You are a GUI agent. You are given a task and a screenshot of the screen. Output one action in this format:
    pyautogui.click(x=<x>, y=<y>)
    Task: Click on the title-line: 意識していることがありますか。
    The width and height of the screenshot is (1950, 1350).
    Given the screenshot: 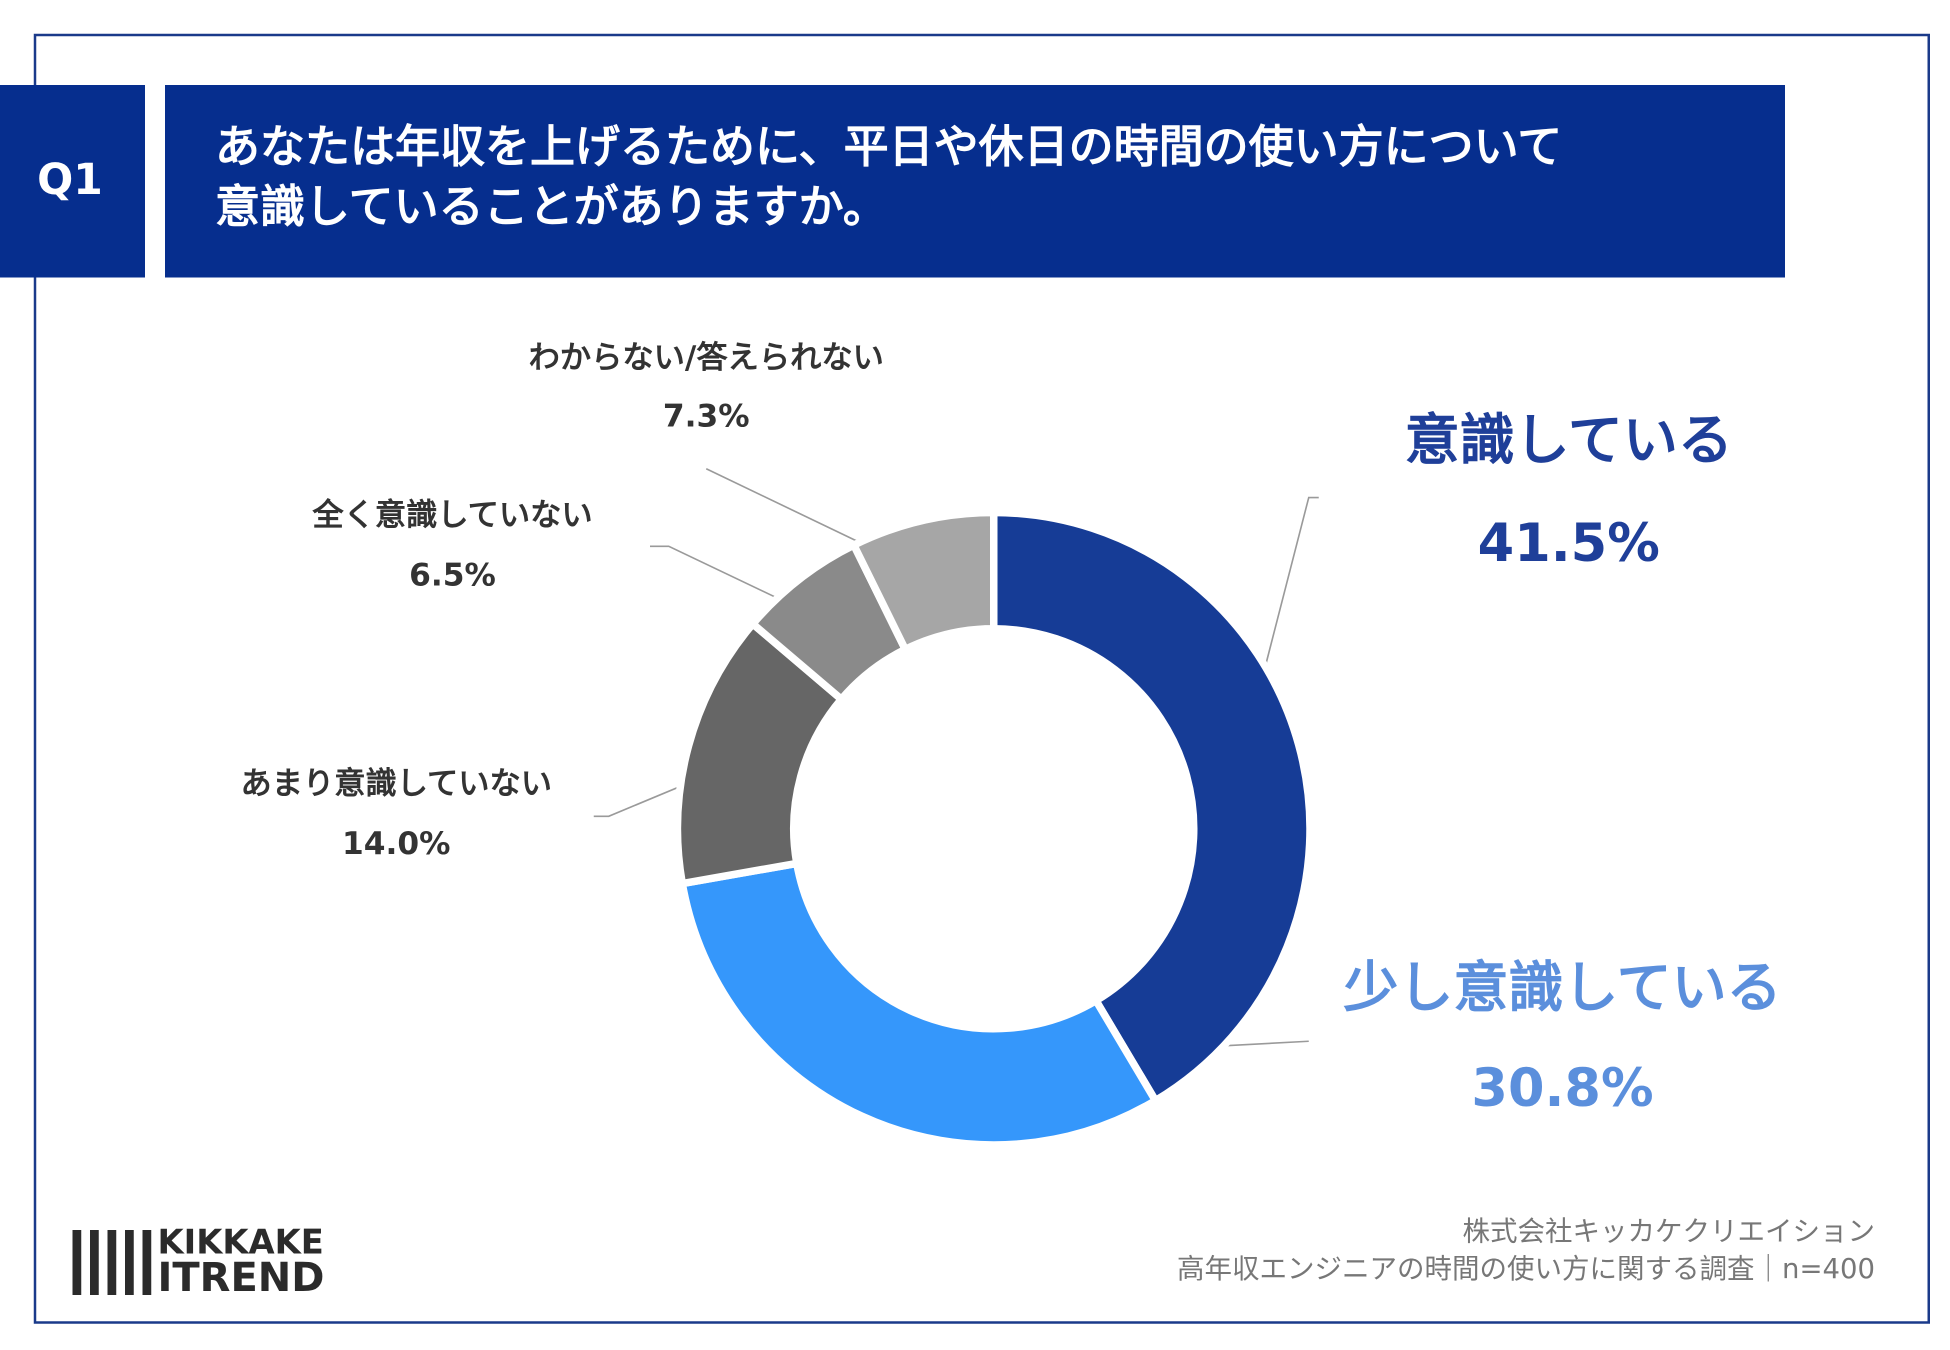 What is the action you would take?
    pyautogui.click(x=551, y=206)
    